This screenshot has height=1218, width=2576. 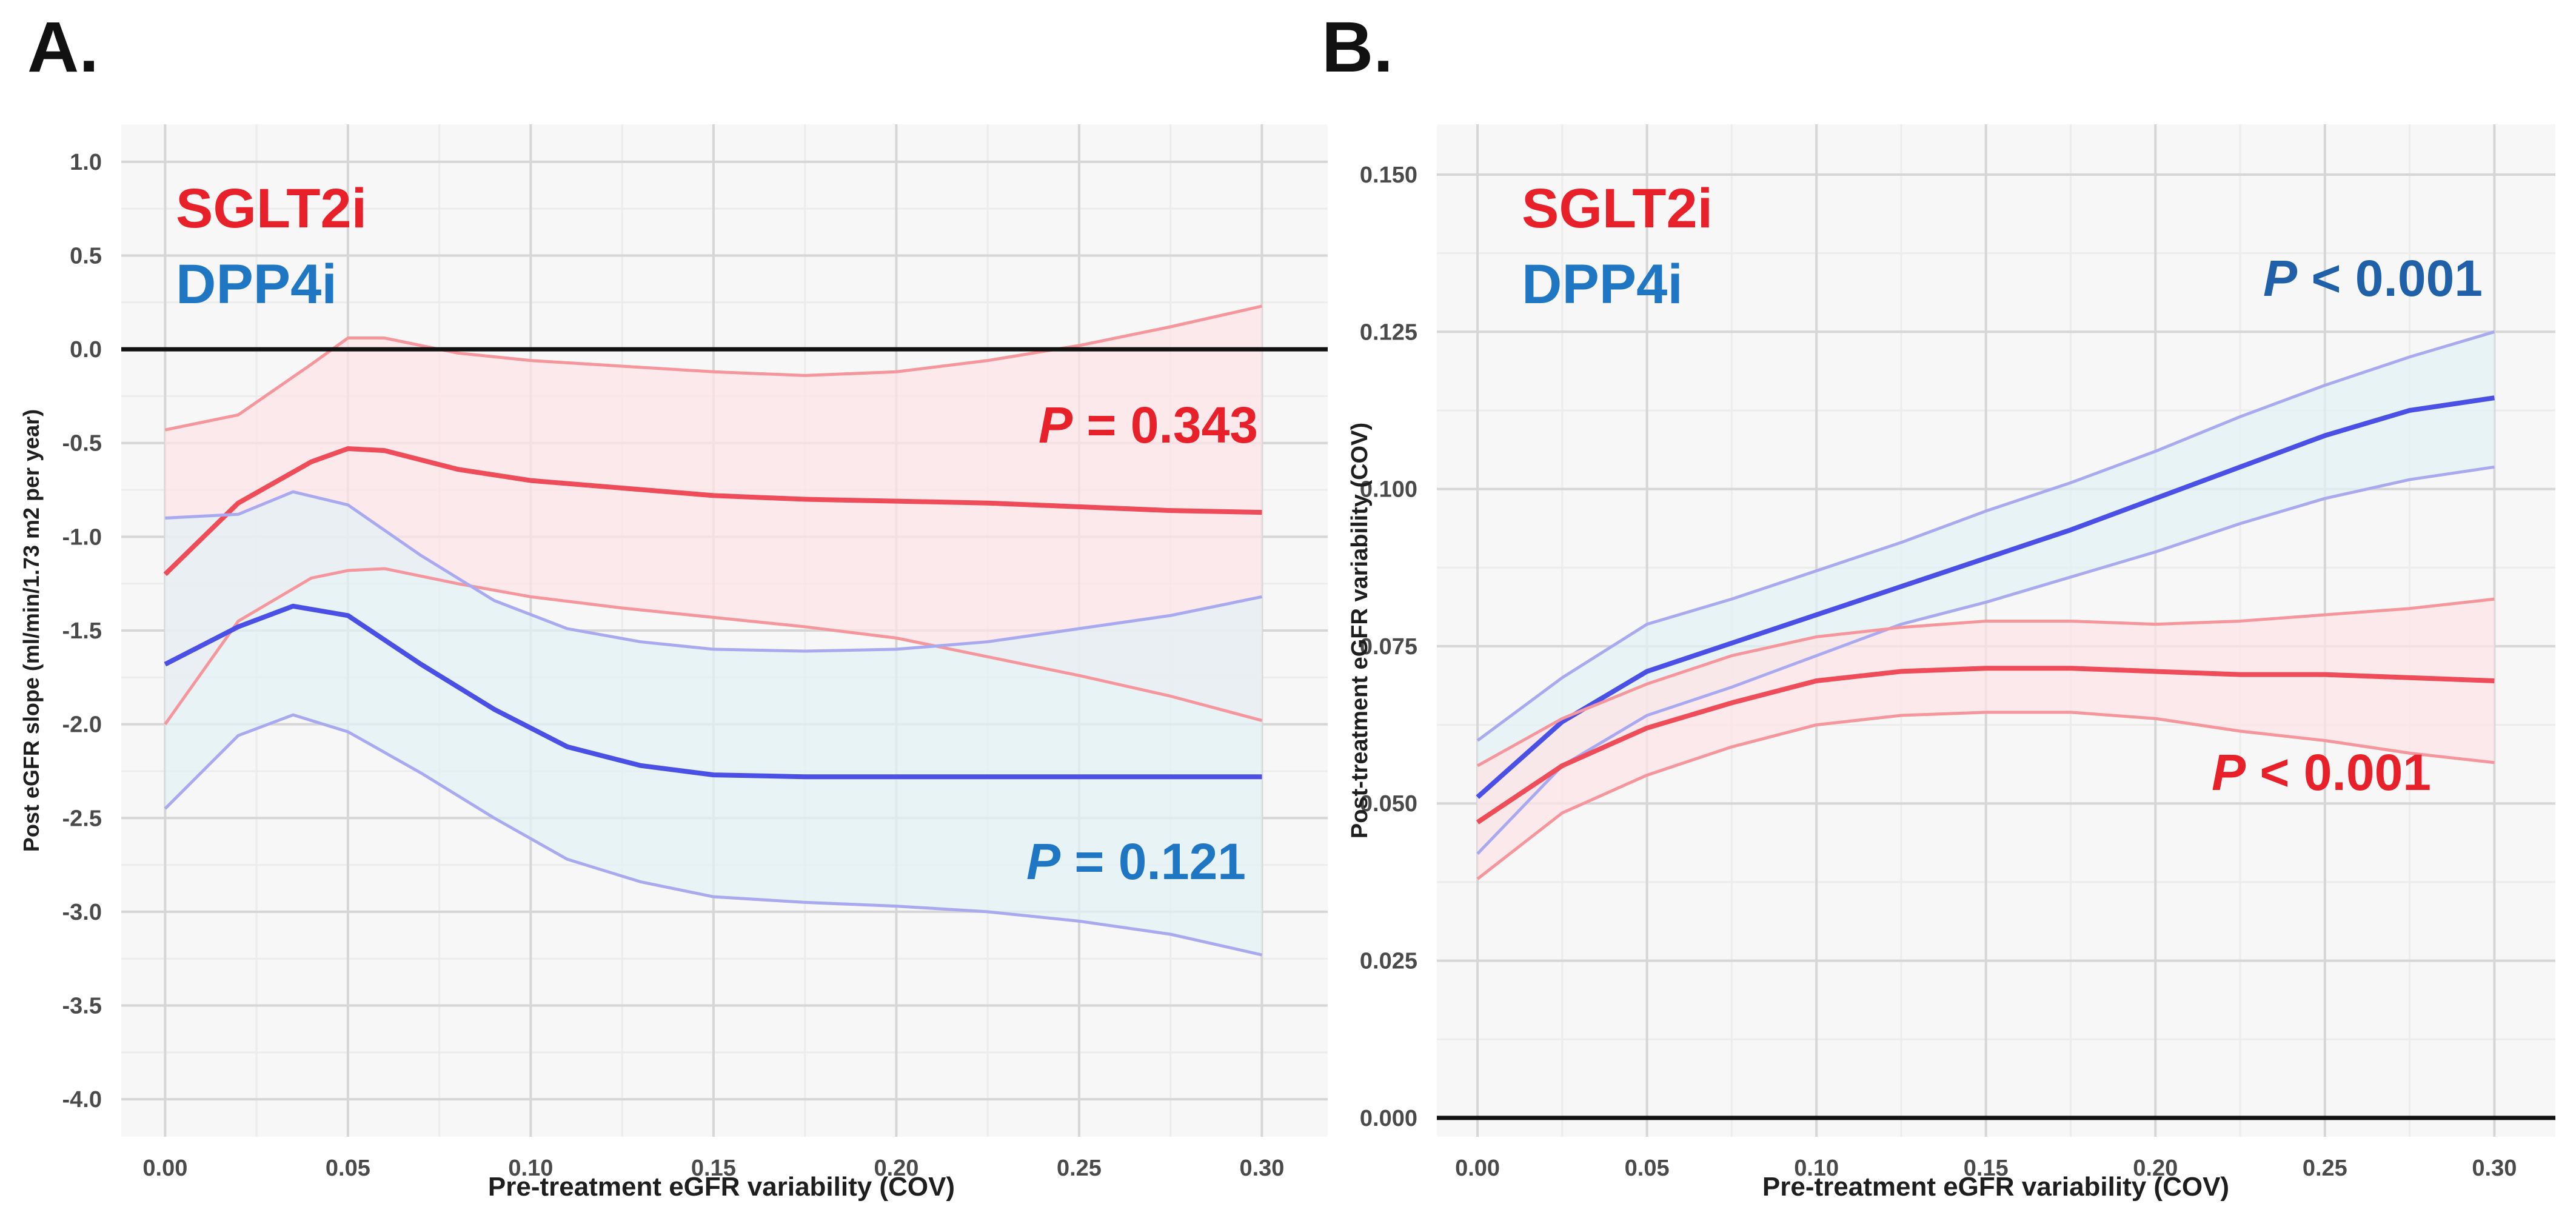 What do you see at coordinates (2494, 1168) in the screenshot?
I see `panel-b-x-tick-label: 0.30` at bounding box center [2494, 1168].